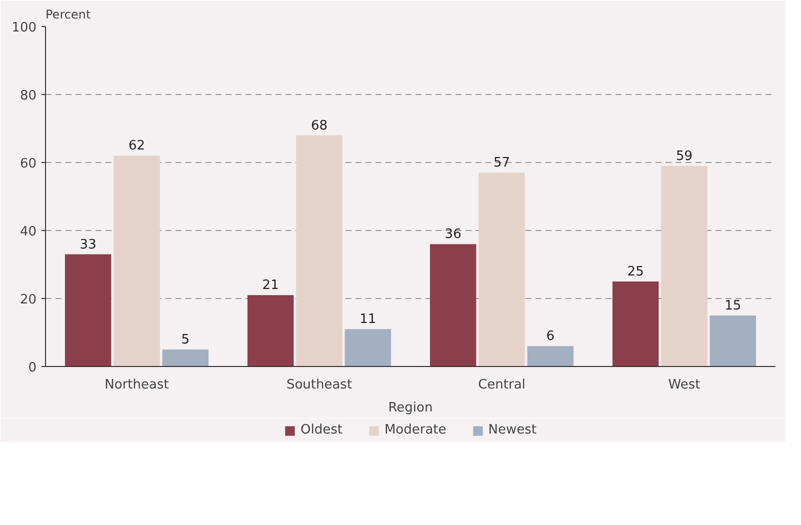 This screenshot has width=801, height=525. What do you see at coordinates (512, 430) in the screenshot?
I see `legend-label: Newest` at bounding box center [512, 430].